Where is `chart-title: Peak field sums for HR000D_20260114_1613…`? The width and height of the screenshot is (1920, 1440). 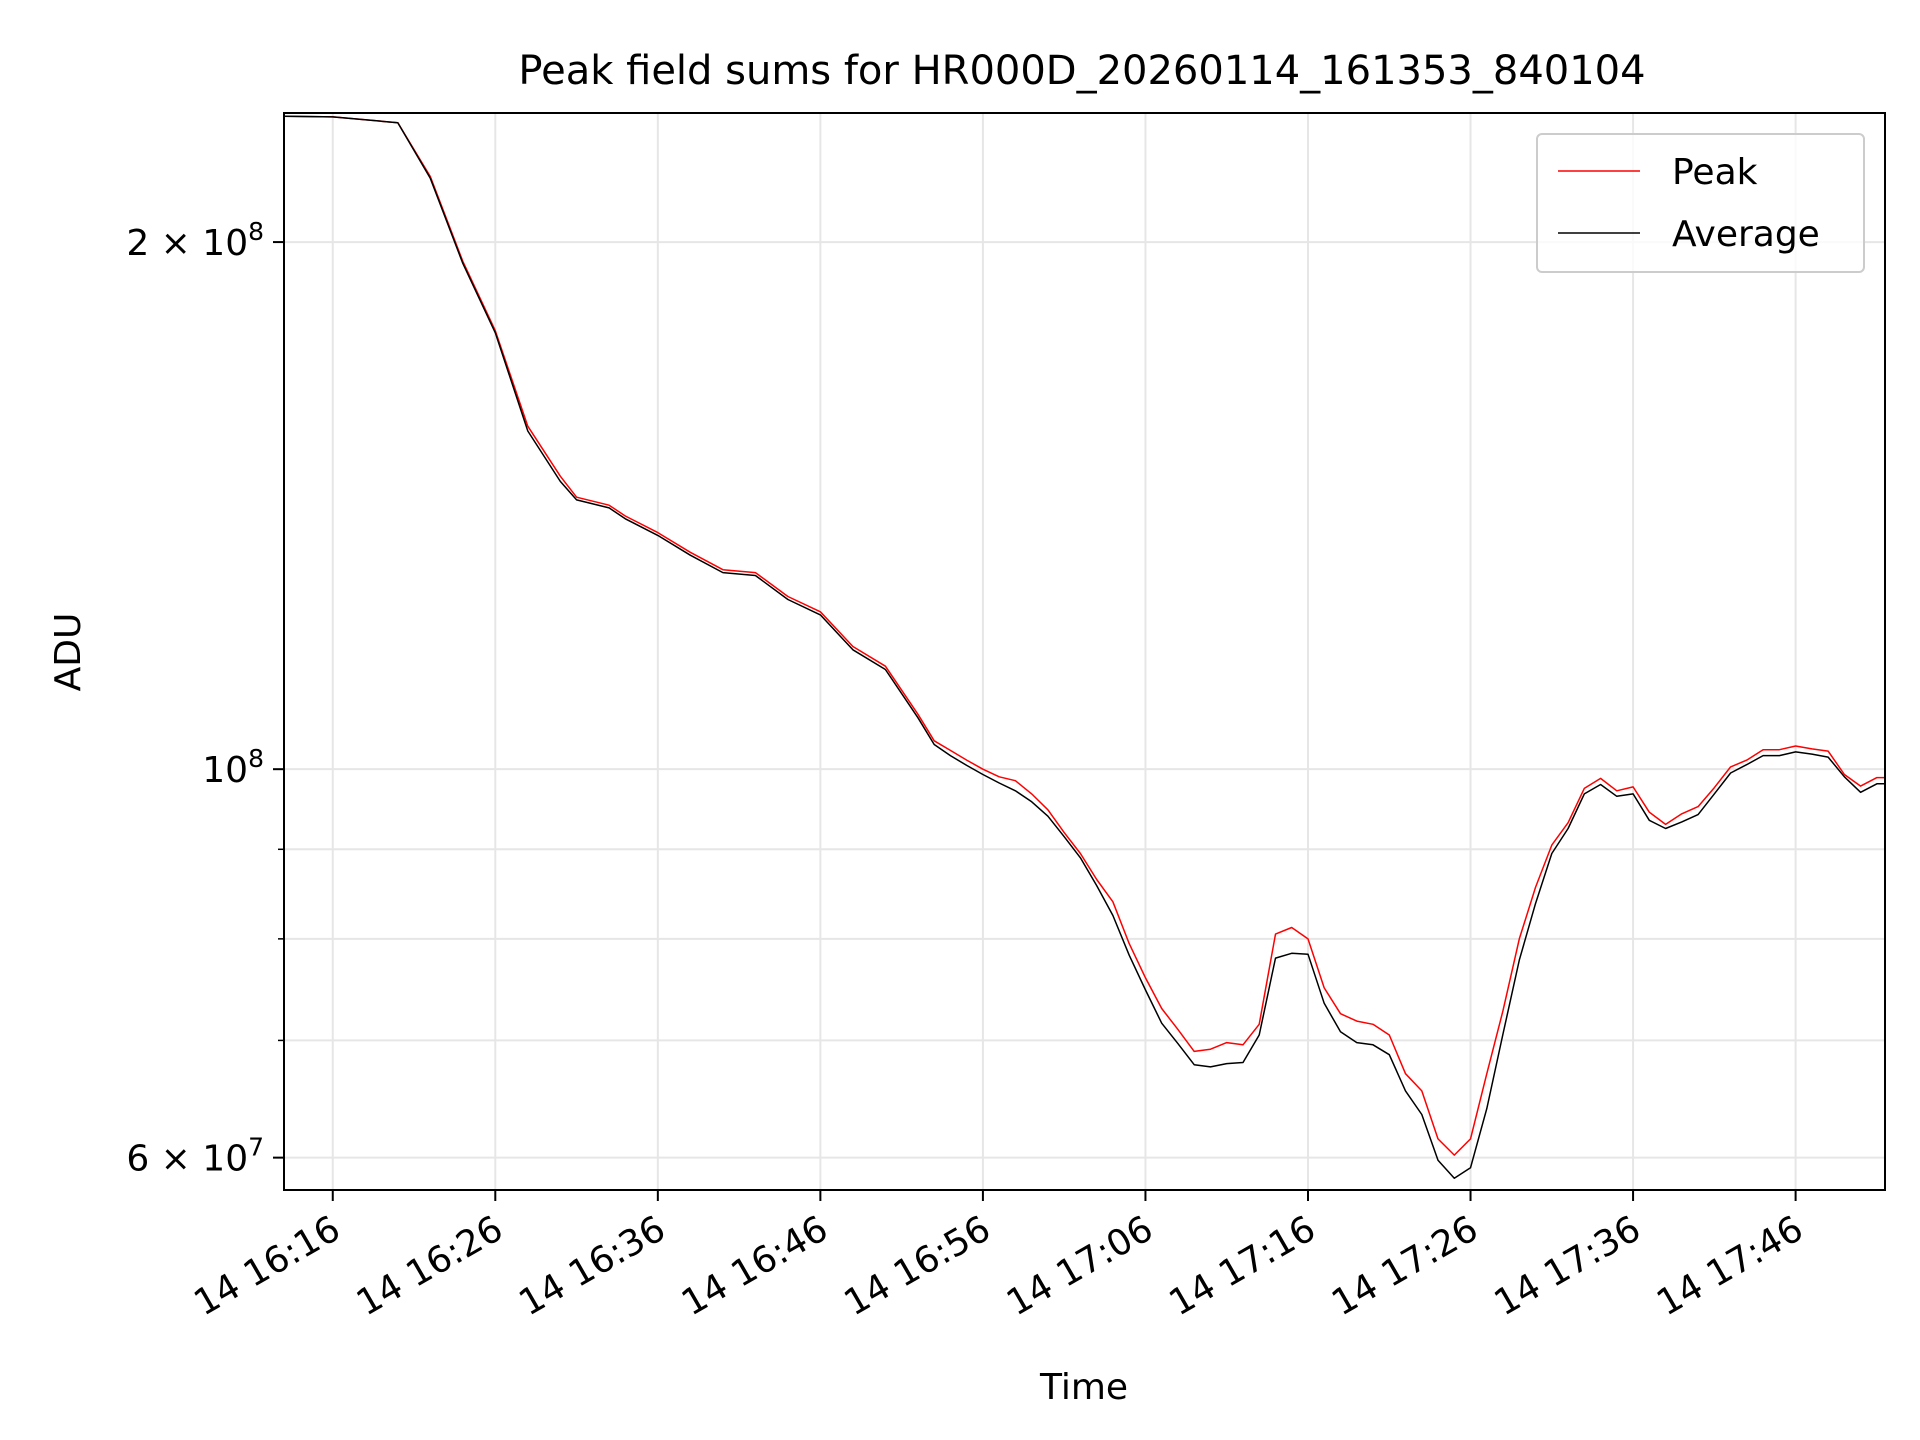
chart-title: Peak field sums for HR000D_20260114_1613… is located at coordinates (1081, 71).